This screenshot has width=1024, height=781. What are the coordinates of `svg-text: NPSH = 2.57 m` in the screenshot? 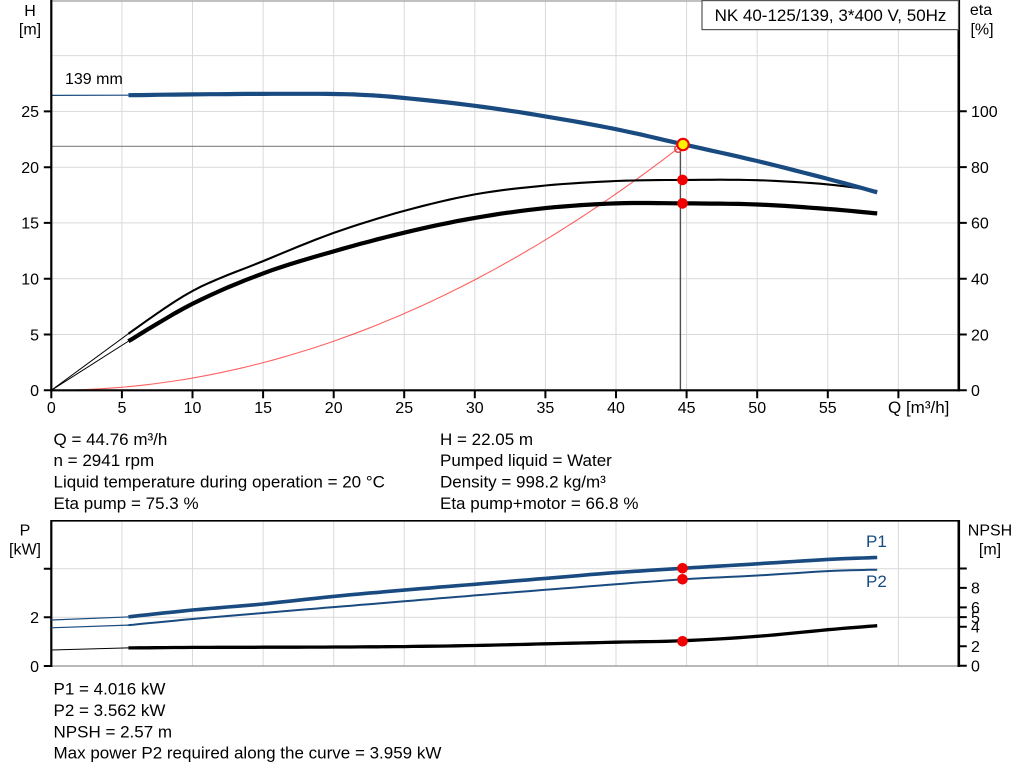 It's located at (113, 731).